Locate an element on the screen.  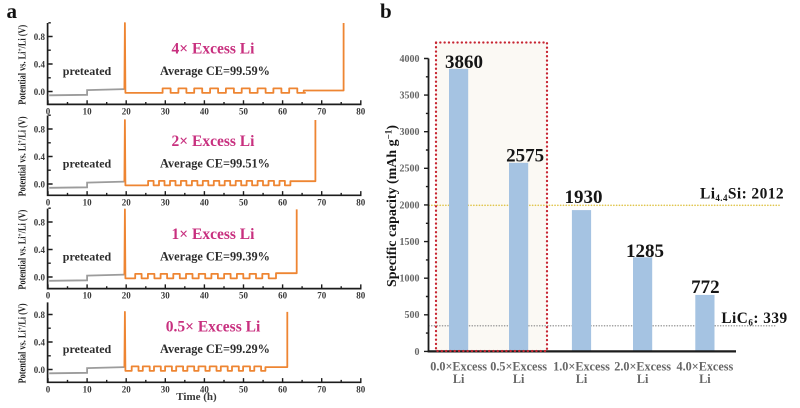
svg-text: b is located at coordinates (386, 11).